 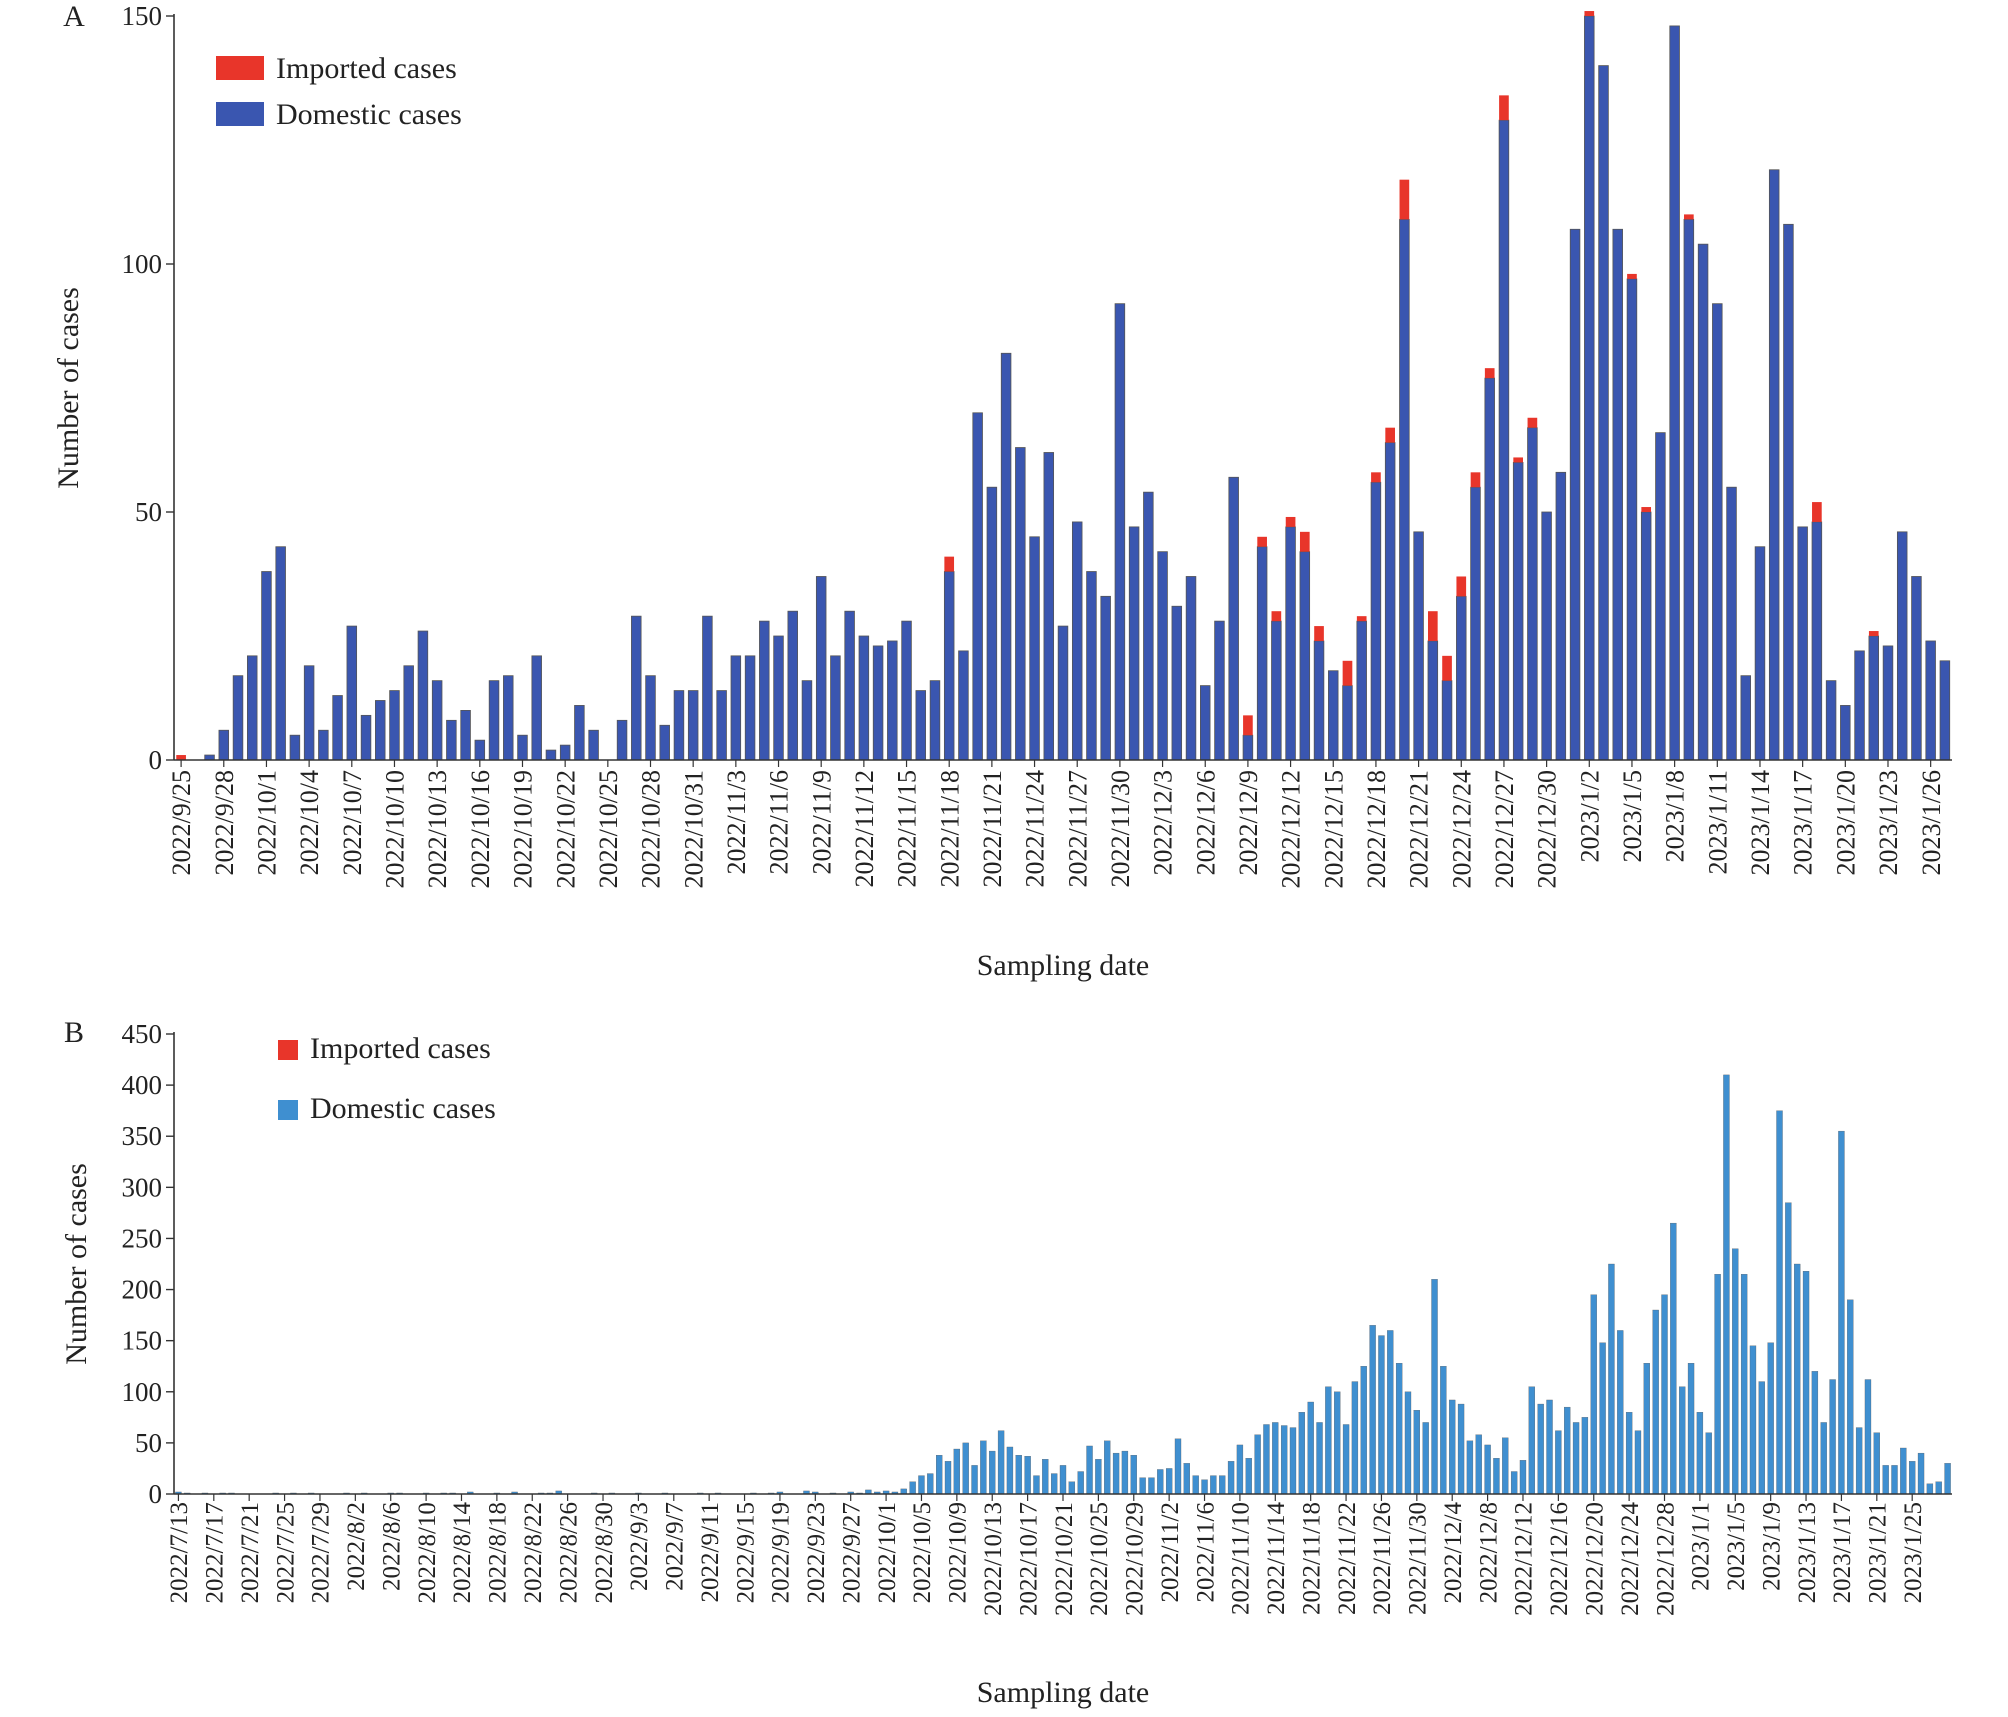 What do you see at coordinates (1803, 822) in the screenshot?
I see `x-tick-label: 2023/1/17` at bounding box center [1803, 822].